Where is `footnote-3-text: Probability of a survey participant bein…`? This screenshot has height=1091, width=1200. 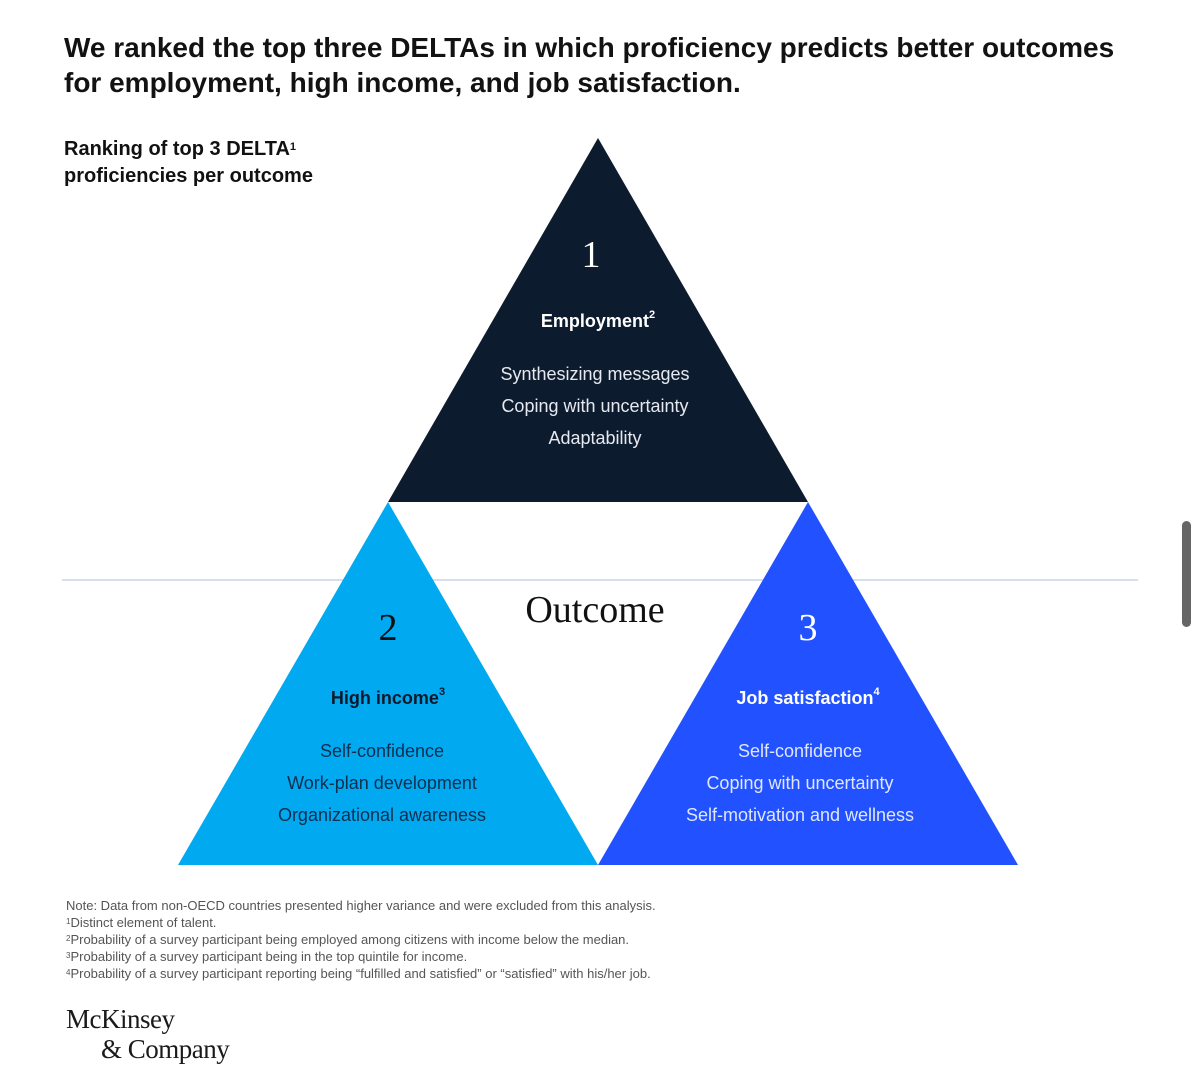 footnote-3-text: Probability of a survey participant bein… is located at coordinates (269, 956).